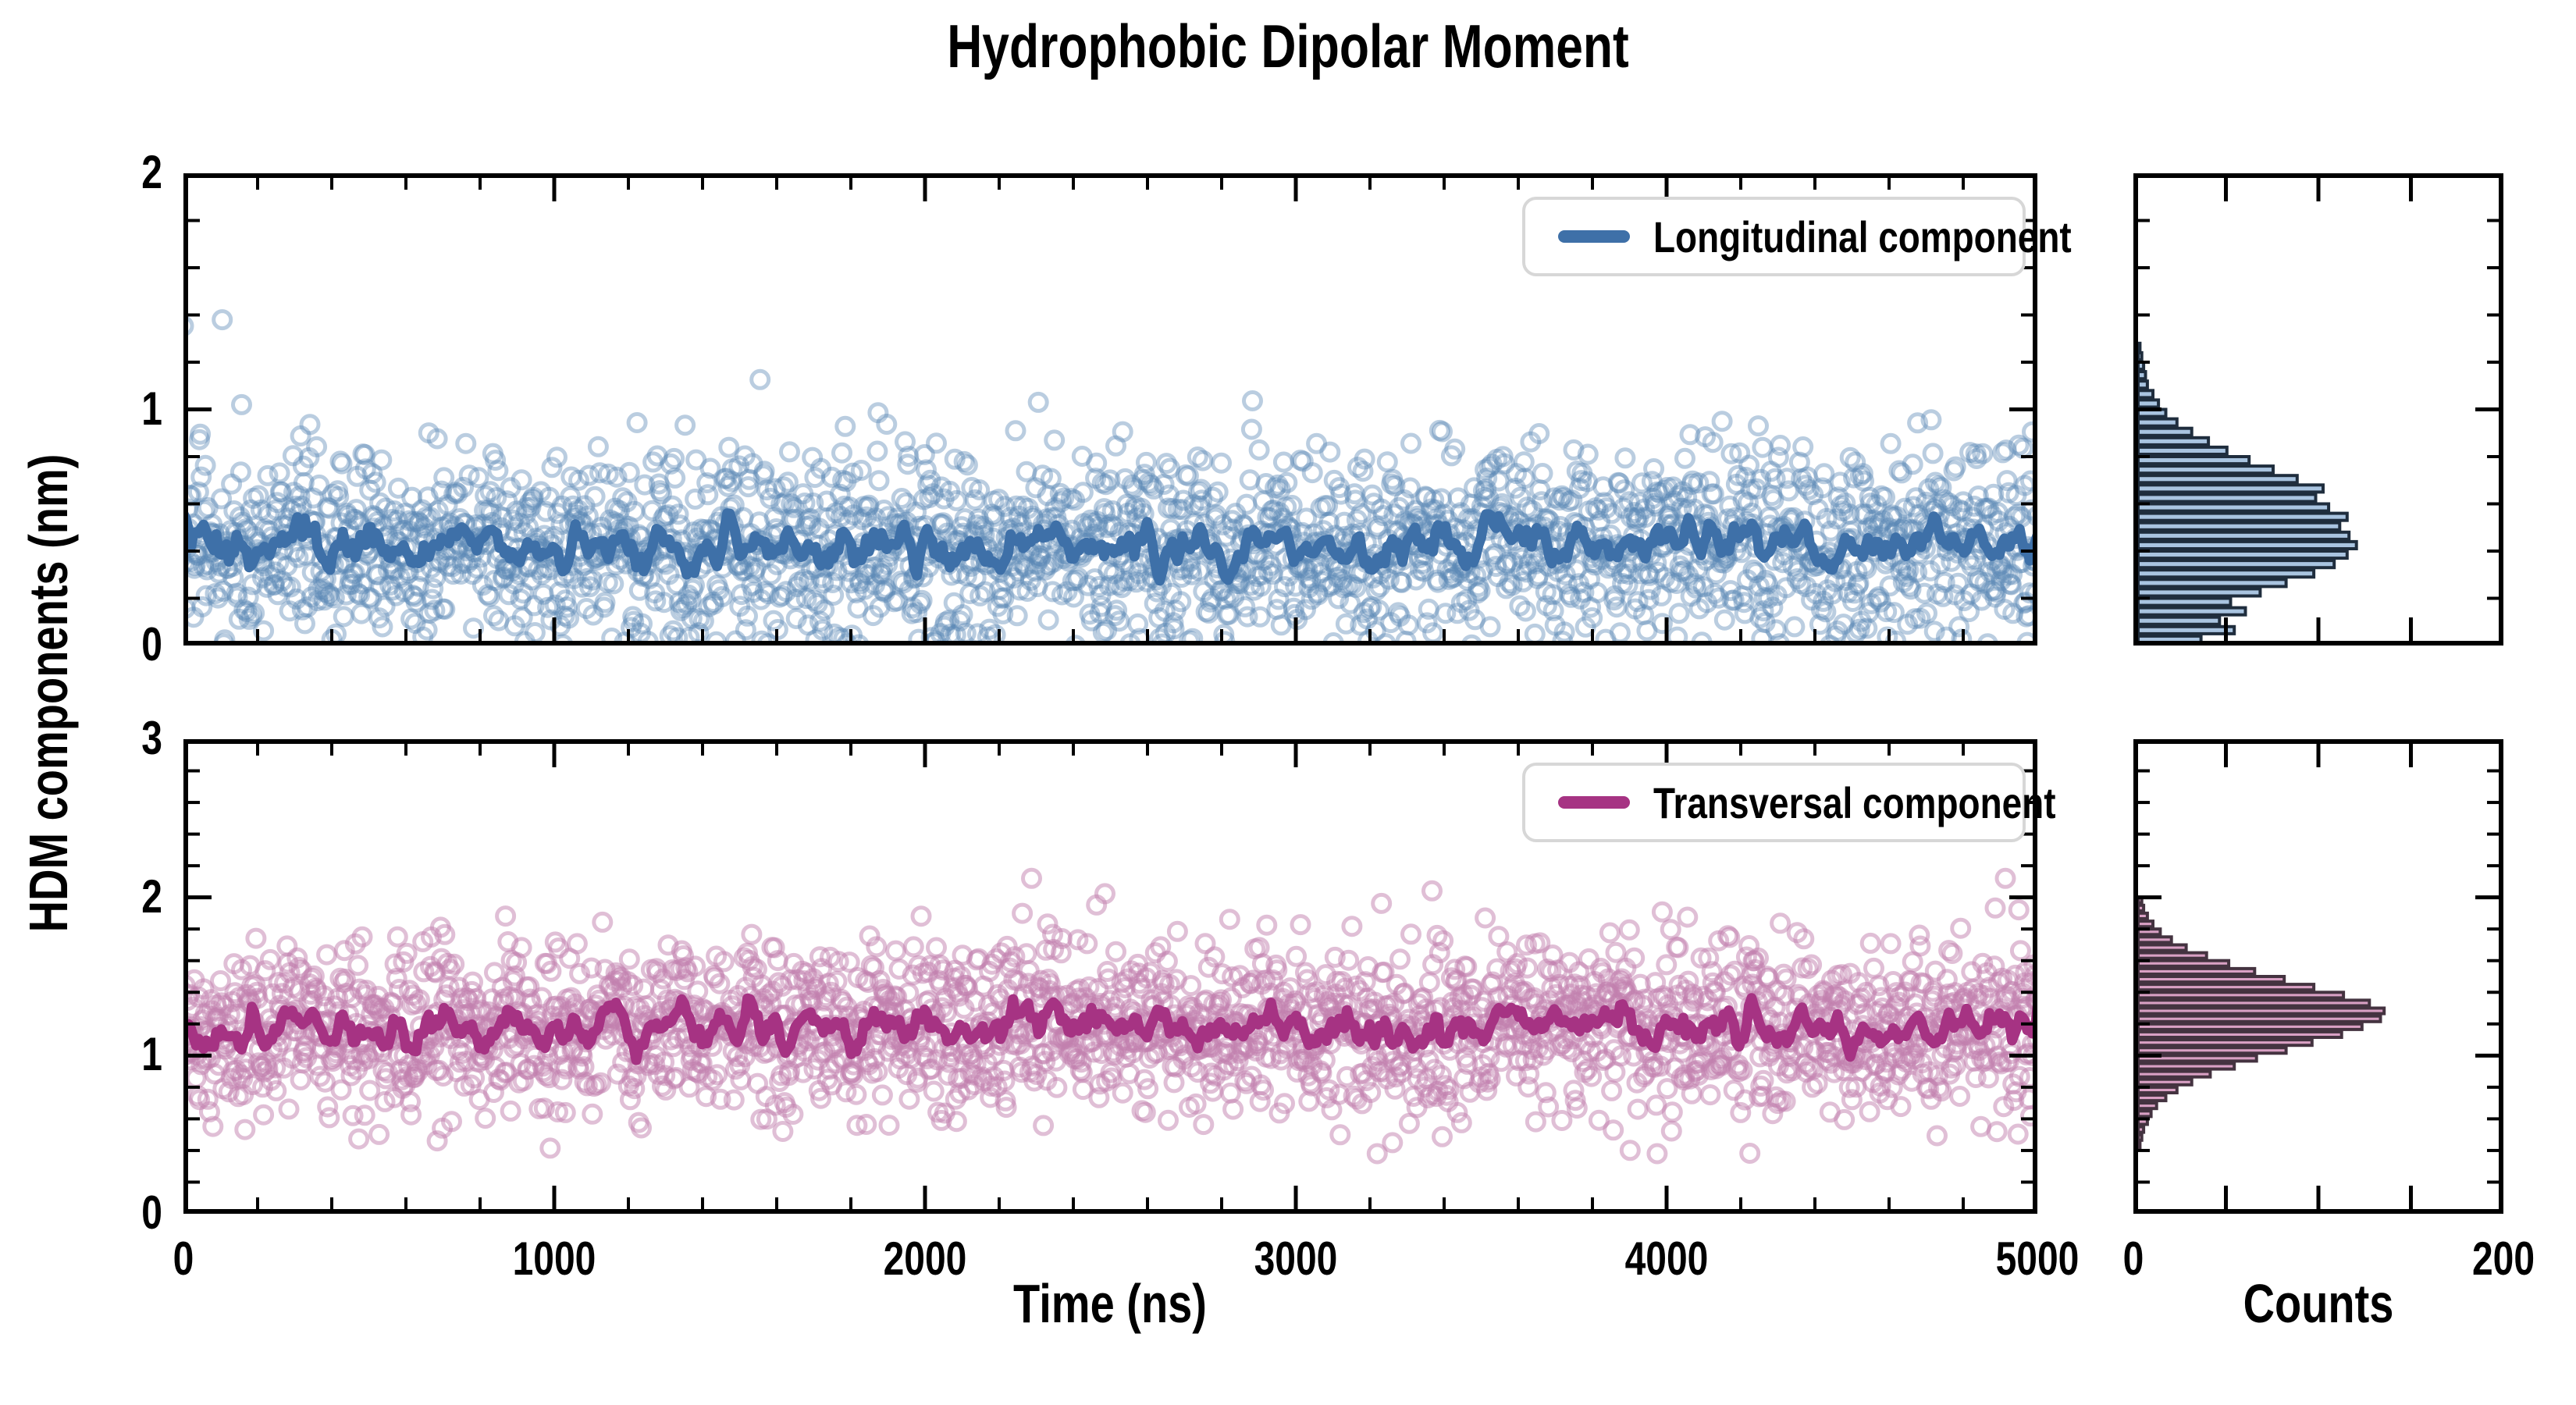 This screenshot has height=1405, width=2576. I want to click on x-axis-label: Time (ns), so click(1110, 1303).